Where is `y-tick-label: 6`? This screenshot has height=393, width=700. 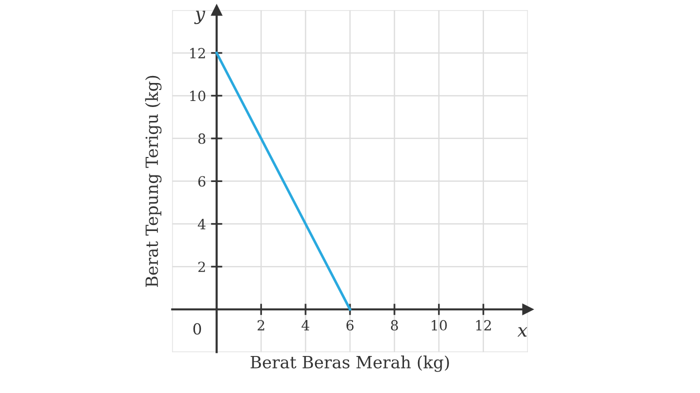 y-tick-label: 6 is located at coordinates (202, 181).